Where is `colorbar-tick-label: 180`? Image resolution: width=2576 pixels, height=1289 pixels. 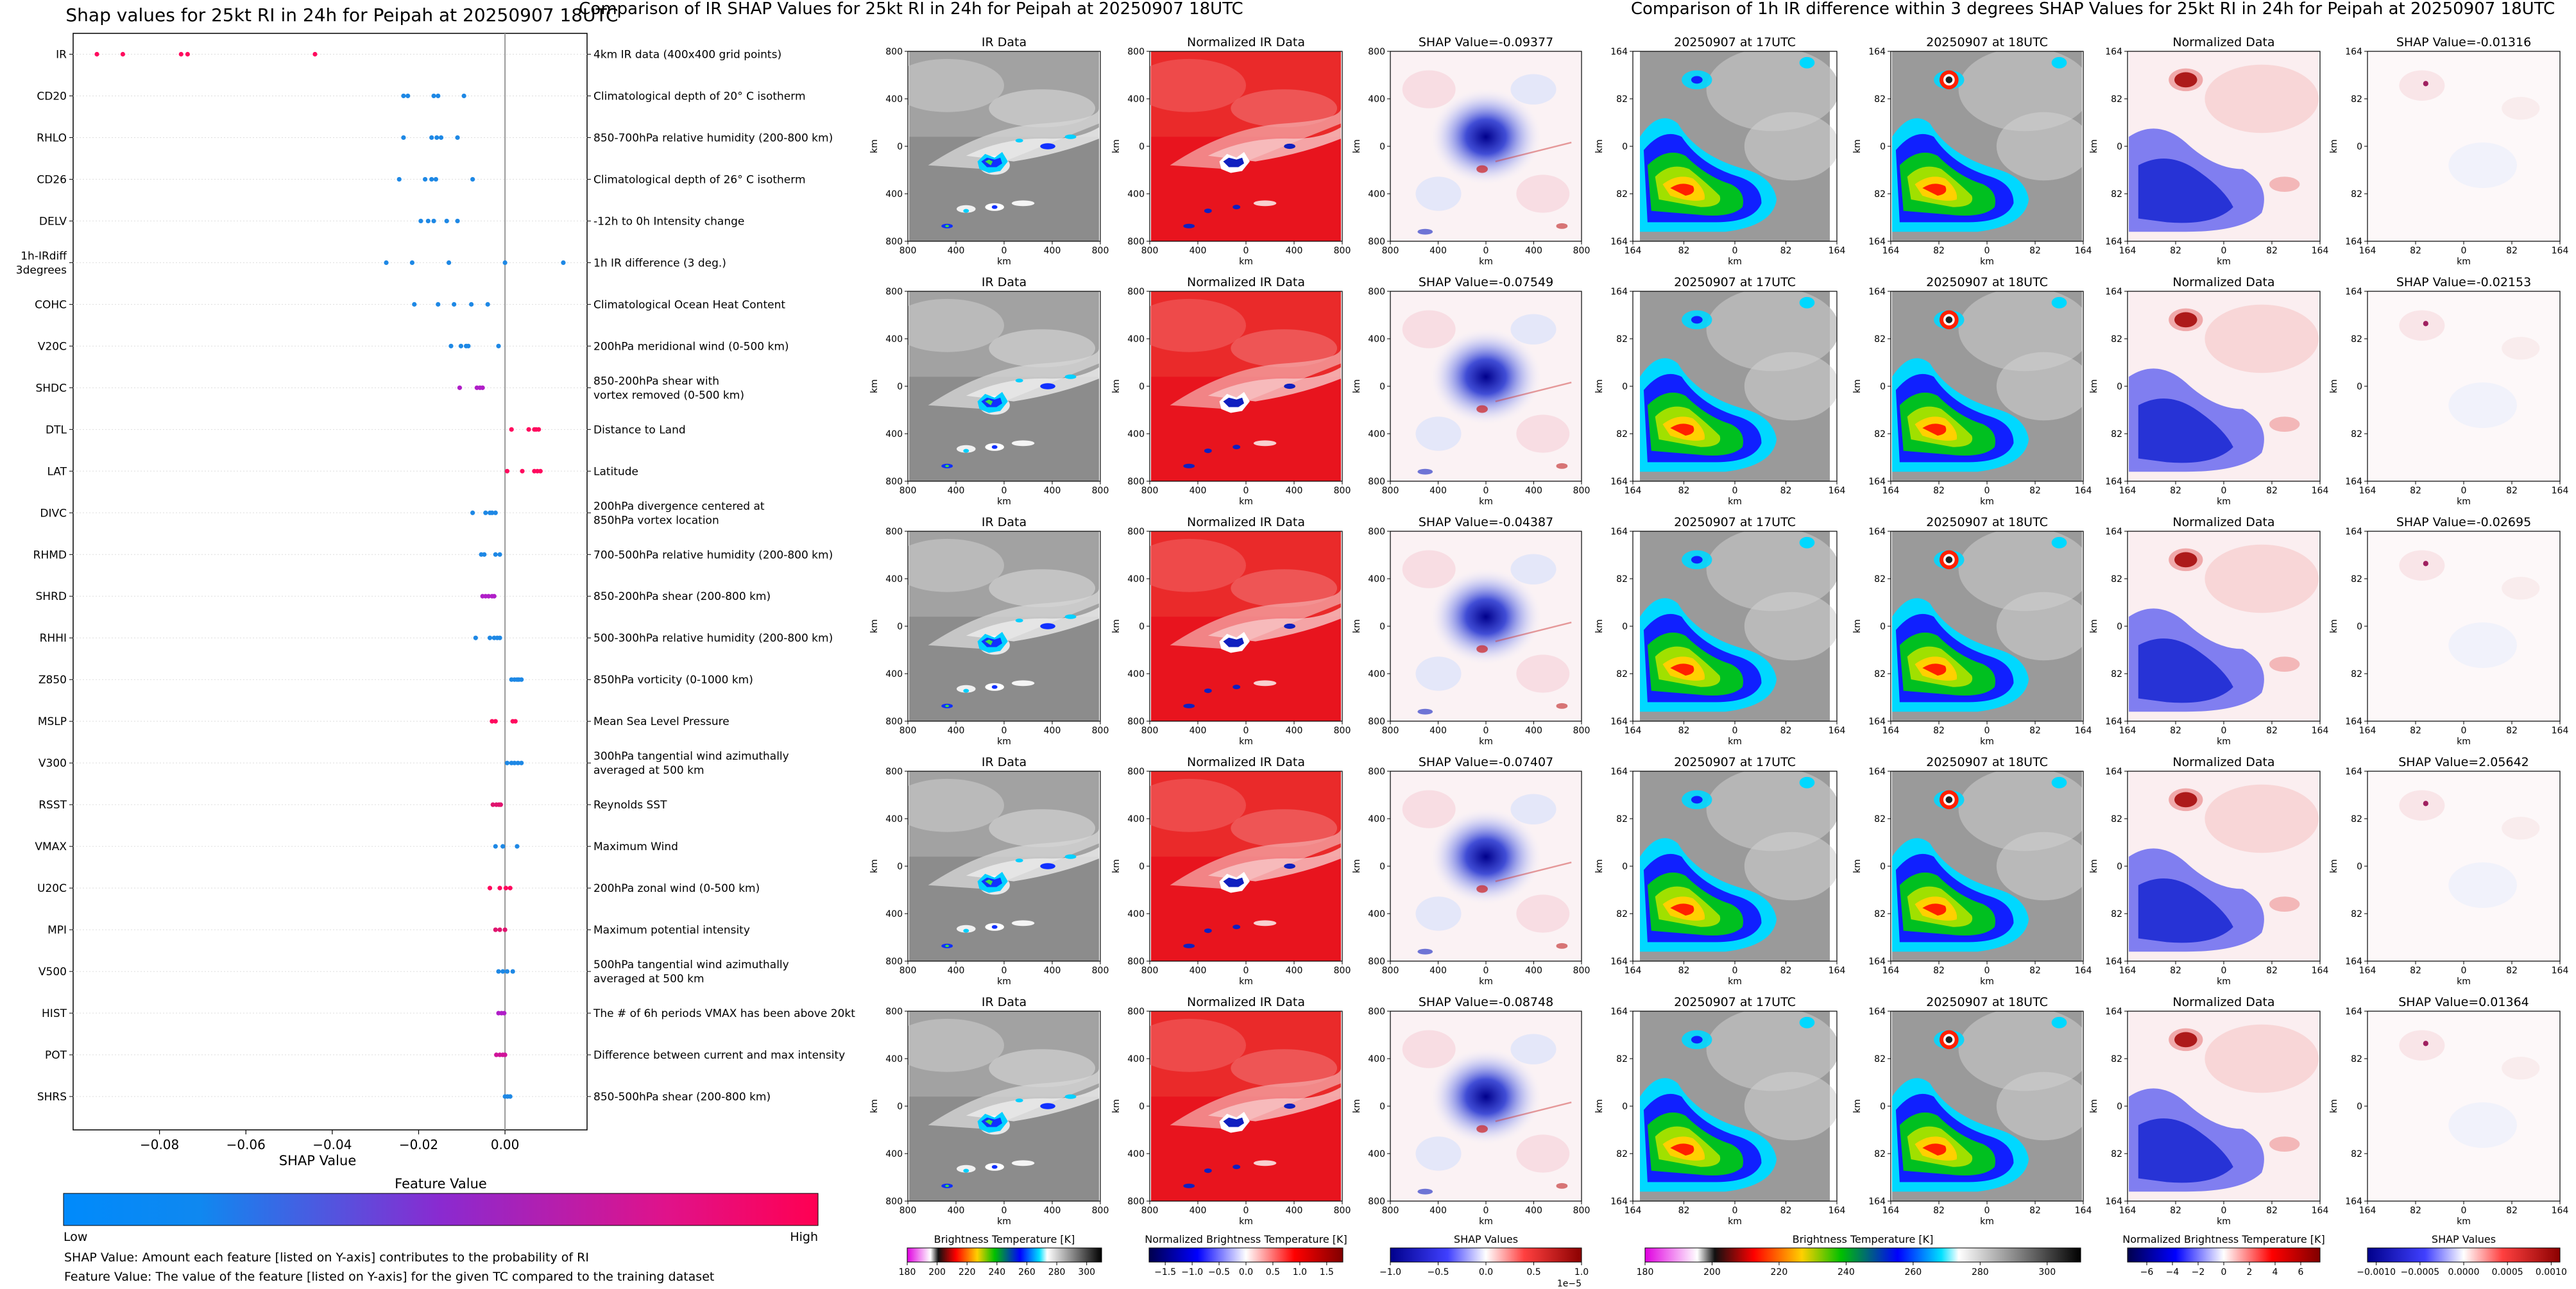
colorbar-tick-label: 180 is located at coordinates (908, 1272).